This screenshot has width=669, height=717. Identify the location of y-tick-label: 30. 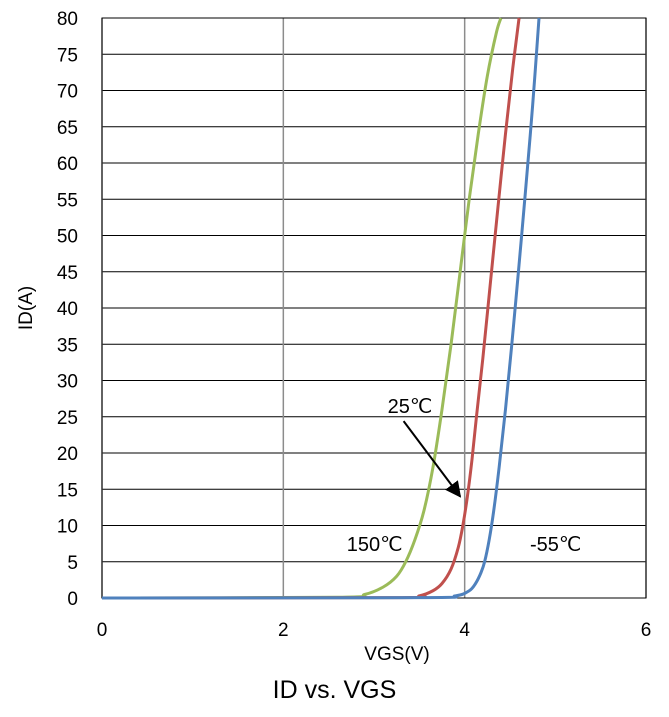
(67, 382).